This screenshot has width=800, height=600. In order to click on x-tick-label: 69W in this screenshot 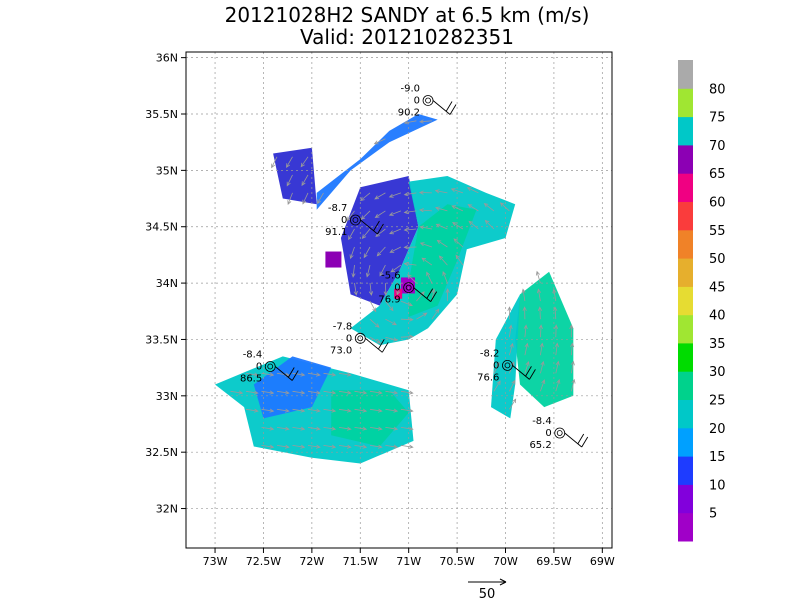, I will do `click(602, 561)`.